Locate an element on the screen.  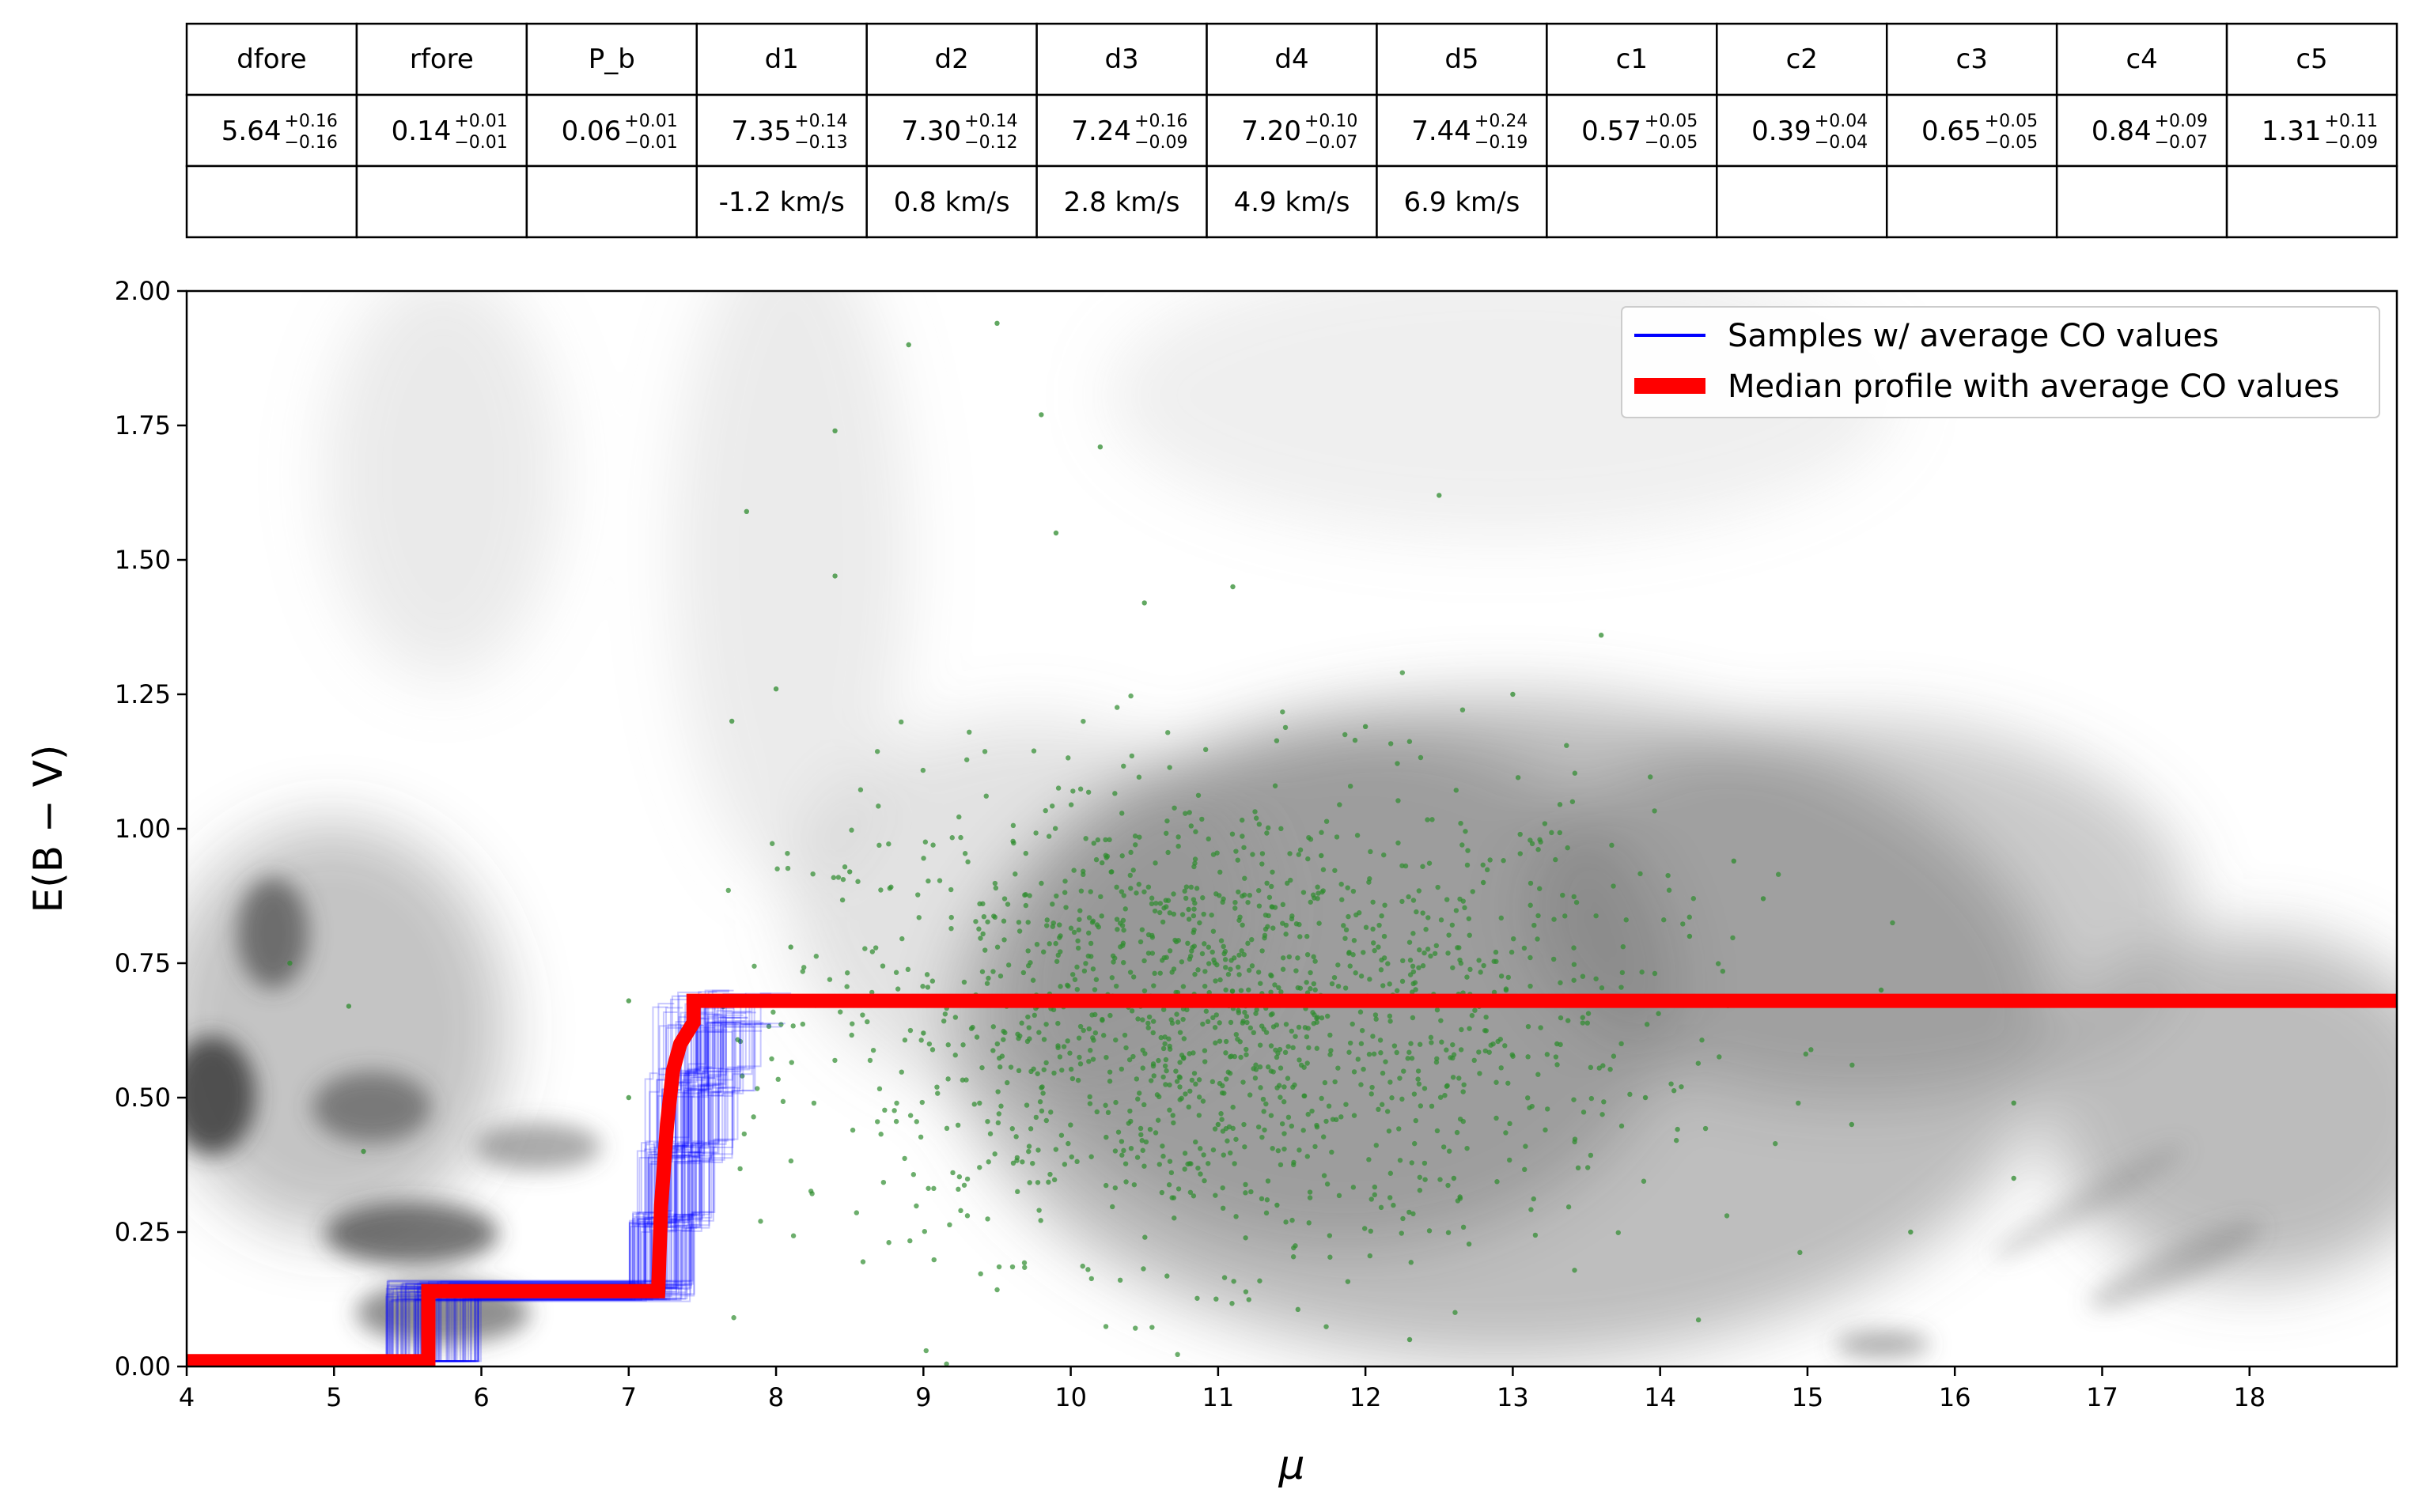
x-tick-label: 14 is located at coordinates (1660, 1397).